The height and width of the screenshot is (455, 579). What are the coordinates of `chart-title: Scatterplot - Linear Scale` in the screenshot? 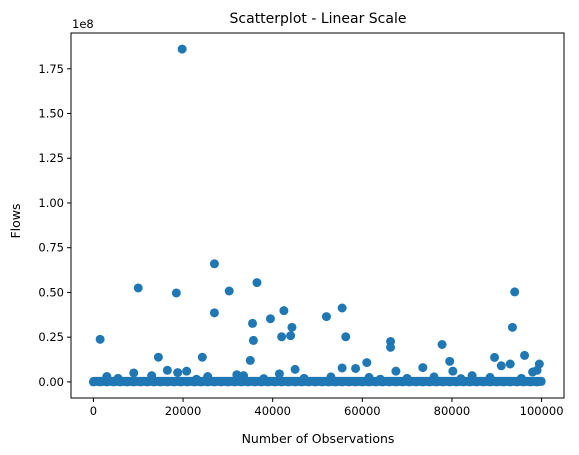 It's located at (318, 19).